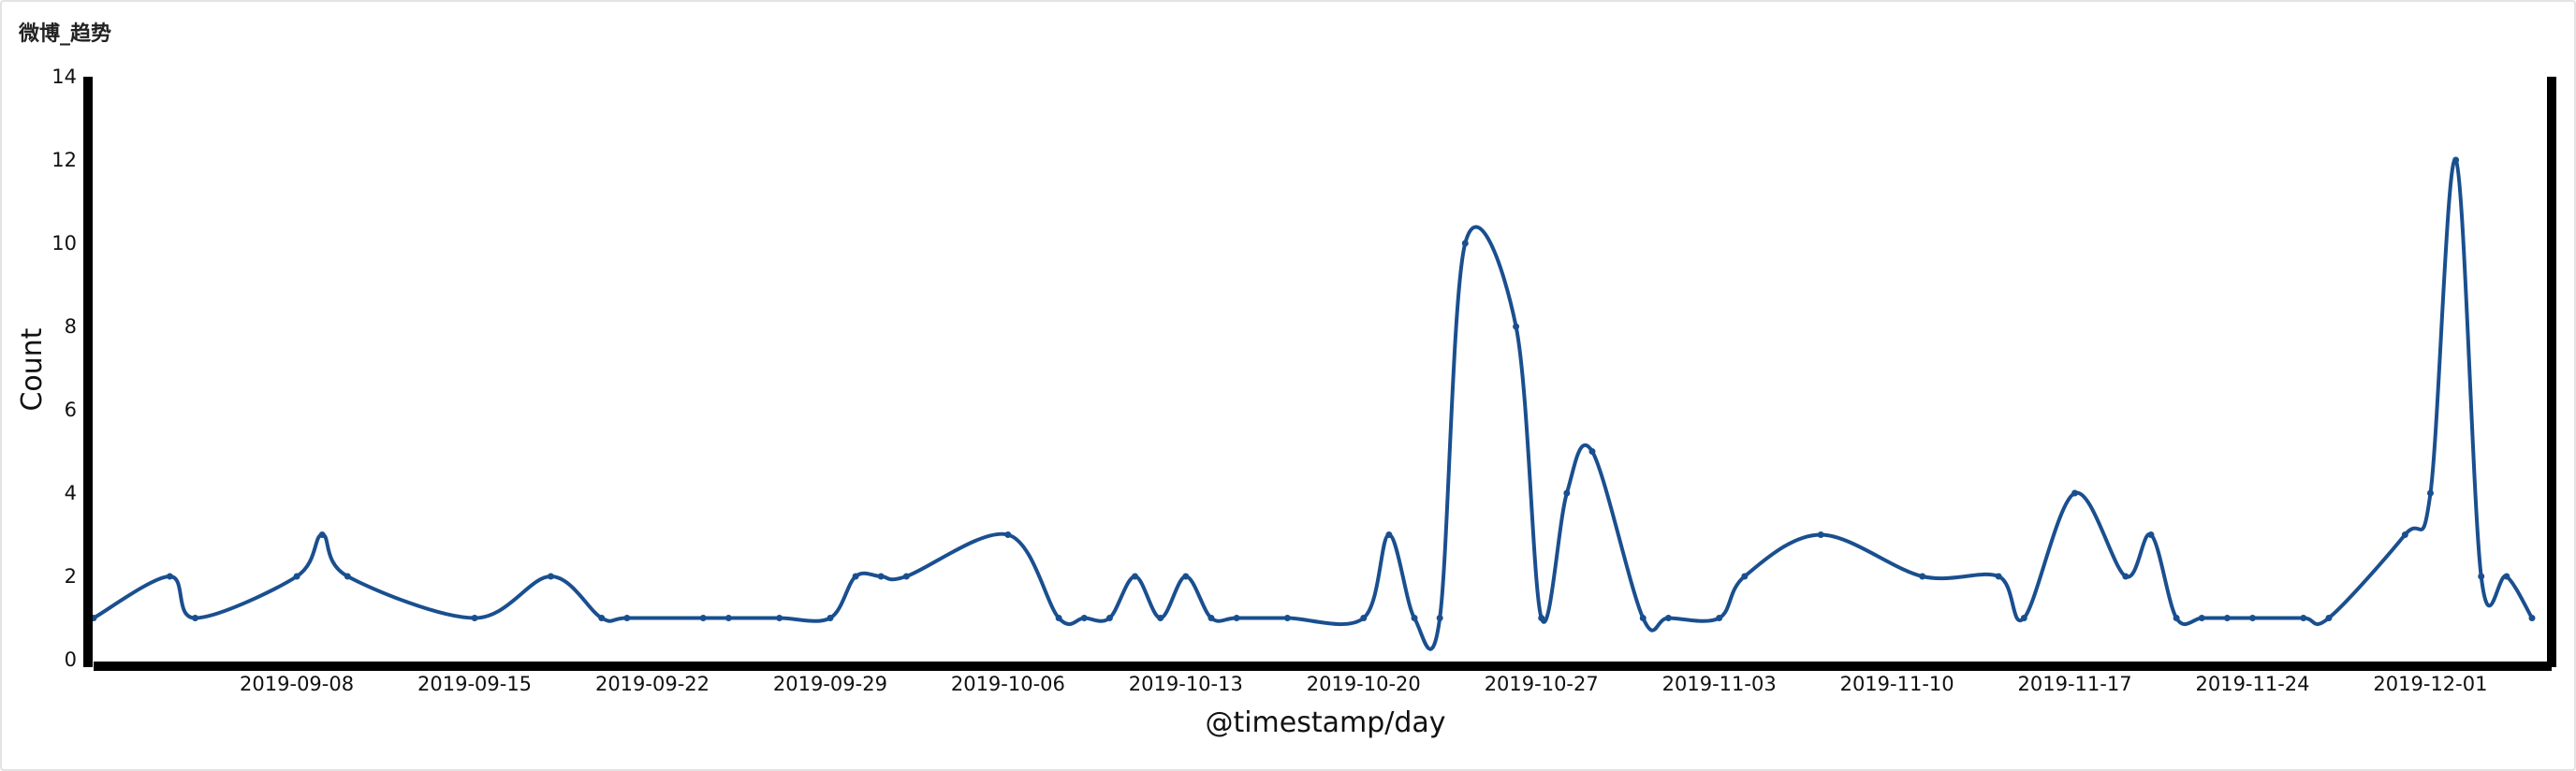  What do you see at coordinates (64, 160) in the screenshot?
I see `y-tick-label: 12` at bounding box center [64, 160].